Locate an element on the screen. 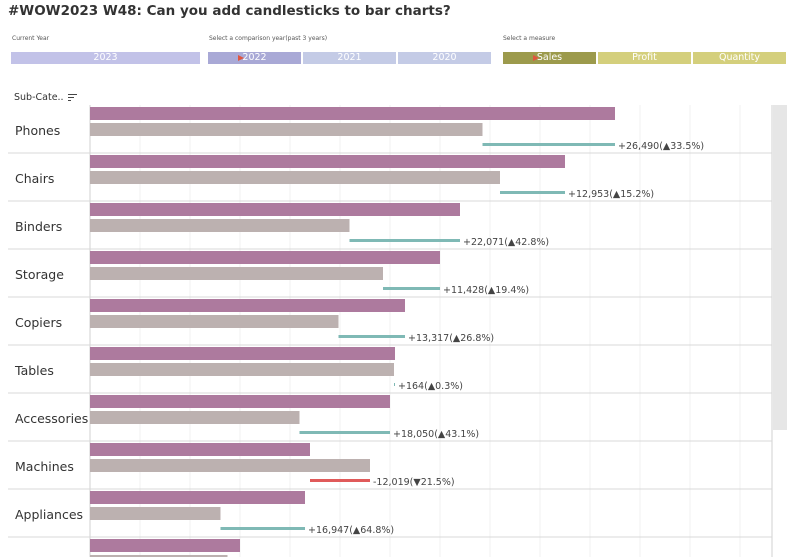 Image resolution: width=800 pixels, height=557 pixels. change-percent: 43.1% is located at coordinates (460, 434).